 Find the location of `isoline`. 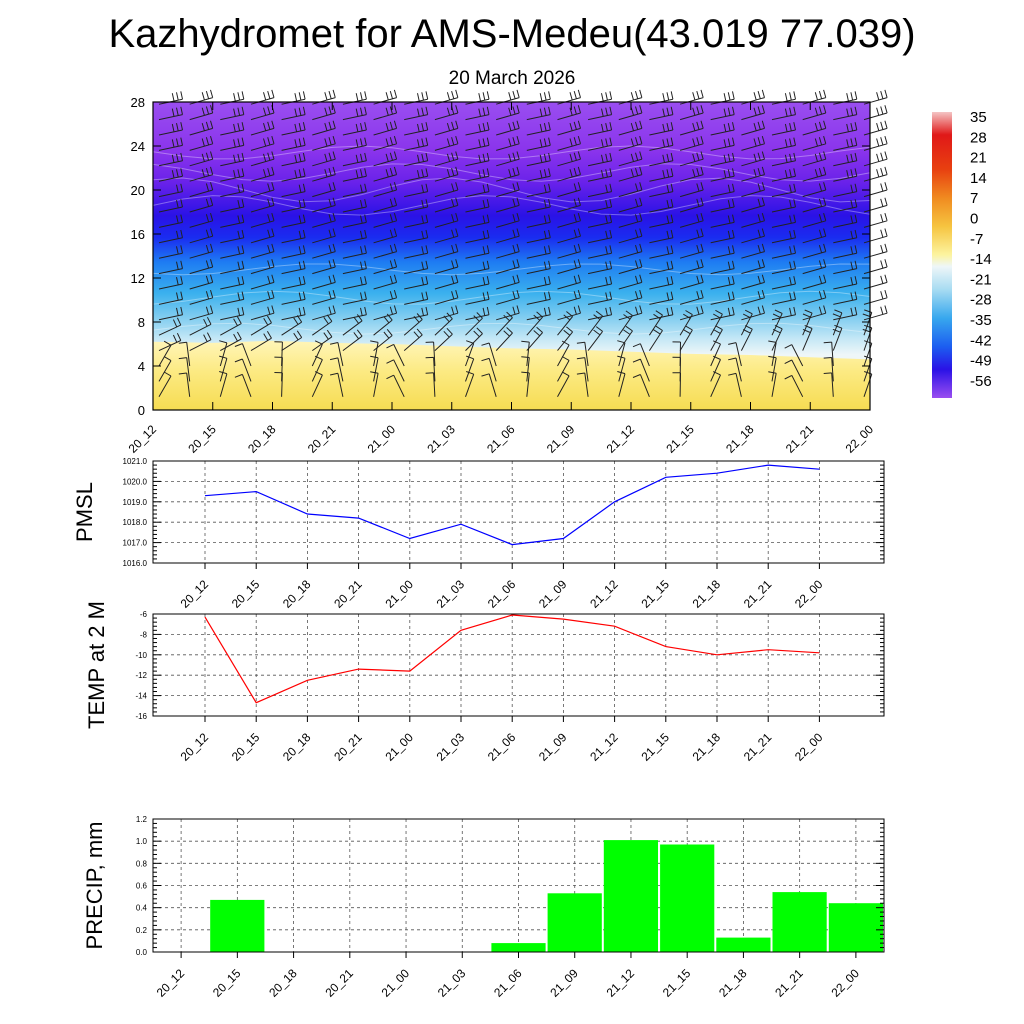

isoline is located at coordinates (511, 172).